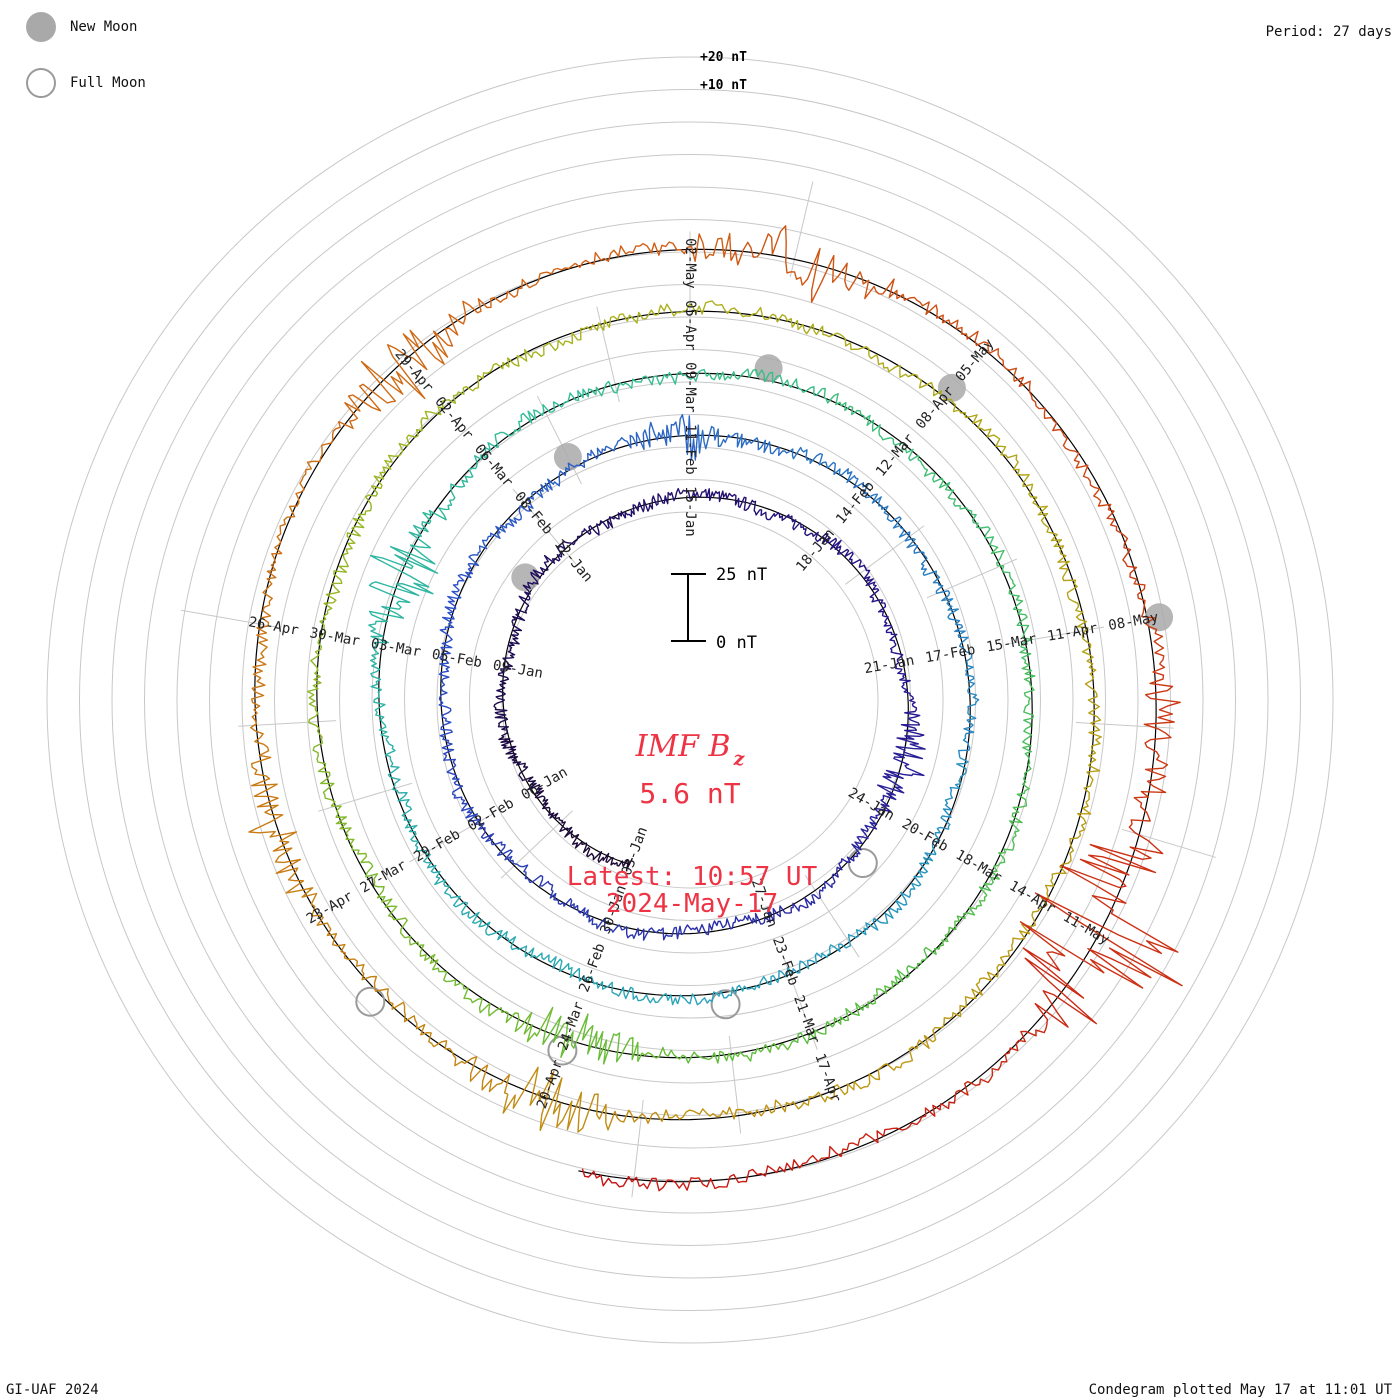 The height and width of the screenshot is (1400, 1400). What do you see at coordinates (689, 793) in the screenshot?
I see `current-value: 5.6 nT` at bounding box center [689, 793].